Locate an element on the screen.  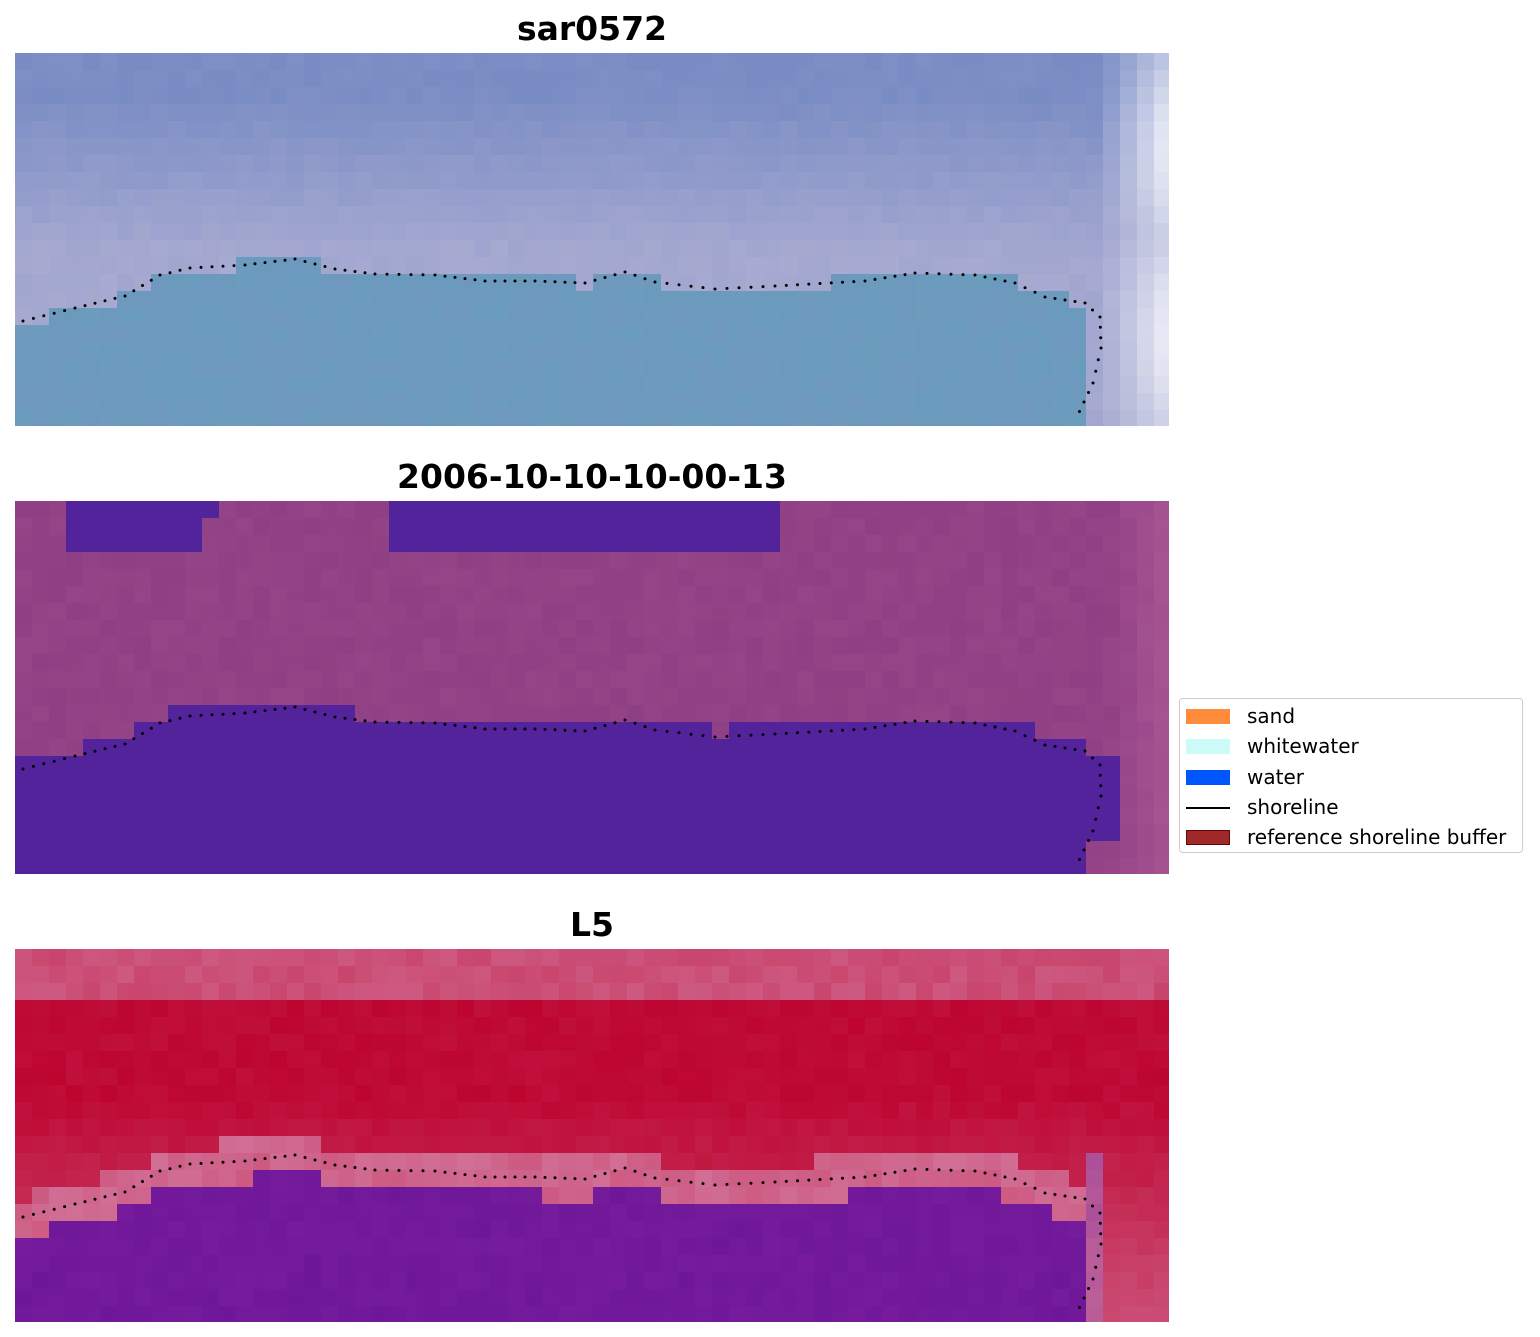
shoreline-swatch is located at coordinates (1208, 808).